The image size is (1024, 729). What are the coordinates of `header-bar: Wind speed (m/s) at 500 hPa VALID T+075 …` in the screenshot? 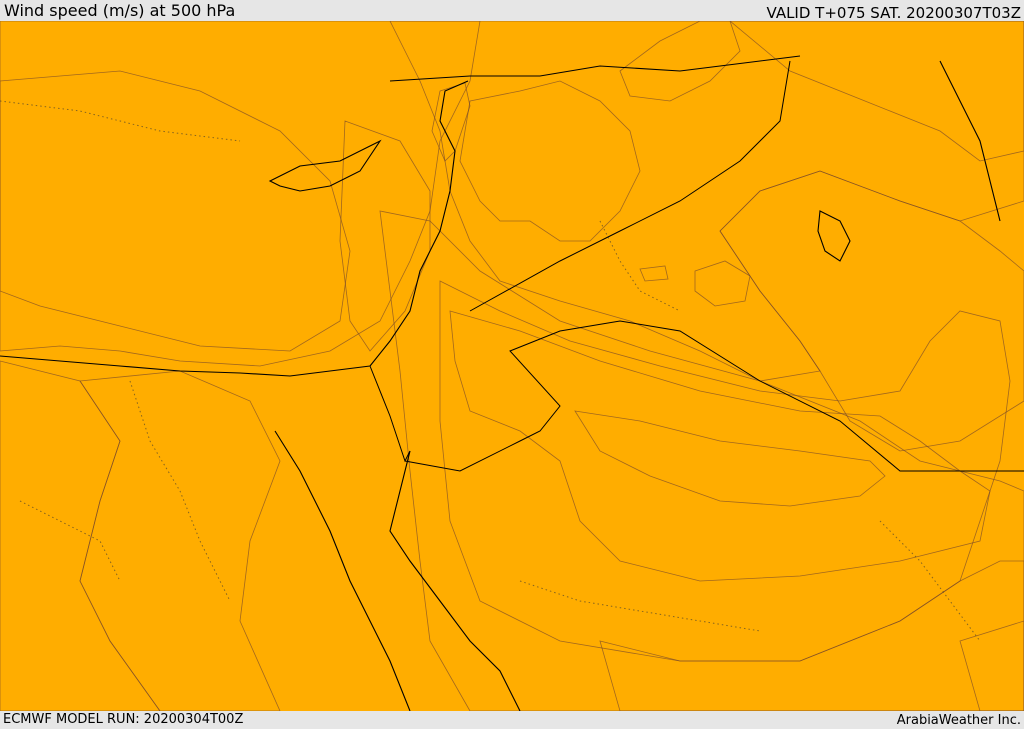 It's located at (512, 10).